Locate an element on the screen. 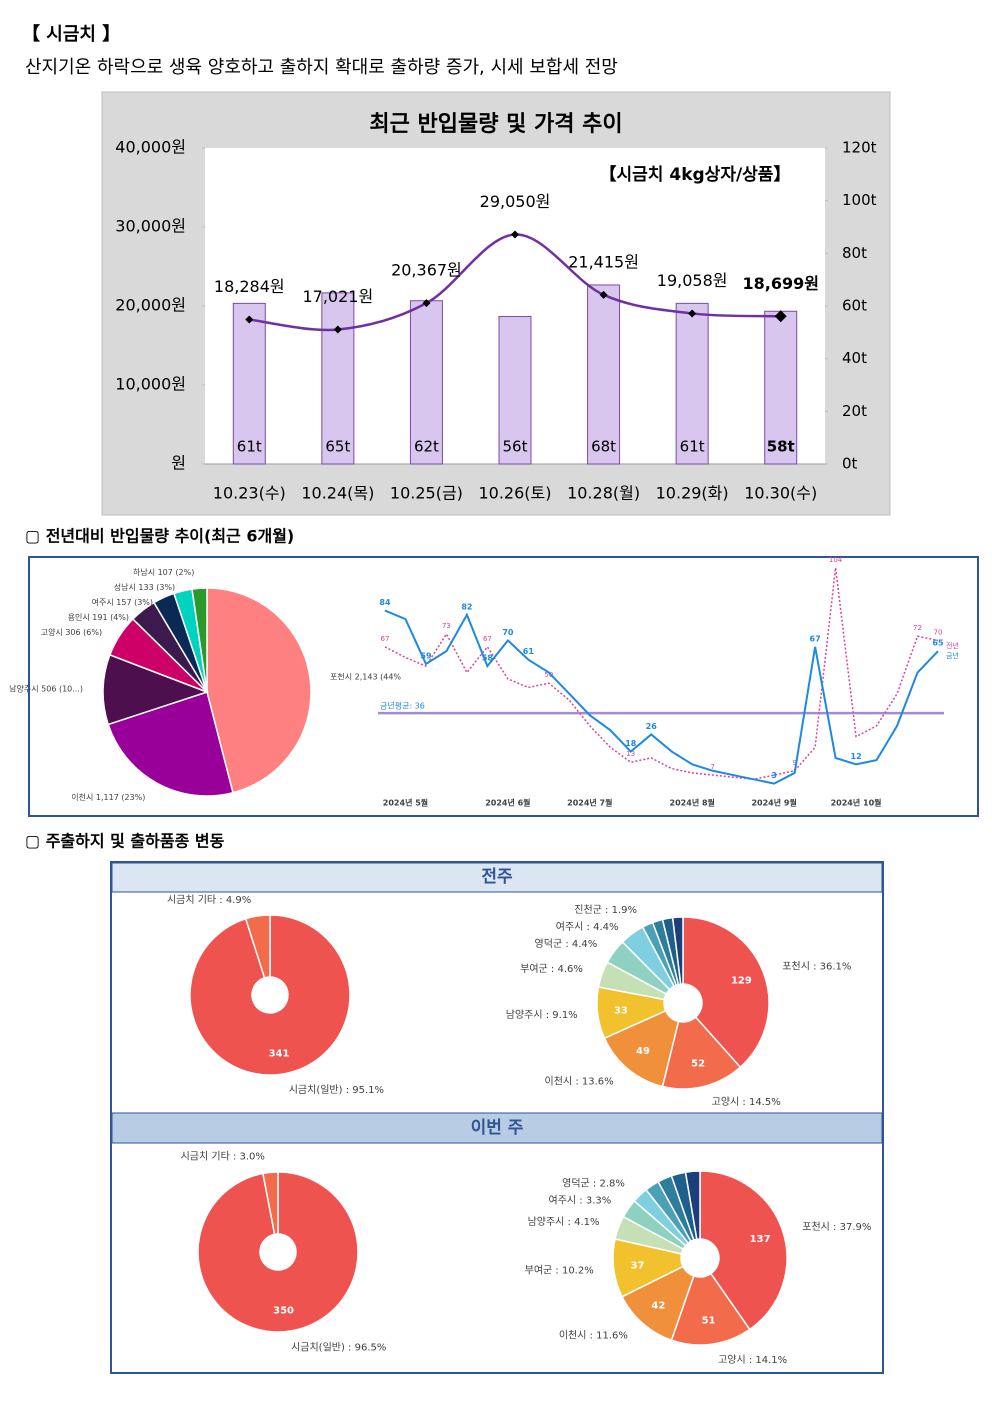 The image size is (992, 1403). data-label: 58 is located at coordinates (488, 658).